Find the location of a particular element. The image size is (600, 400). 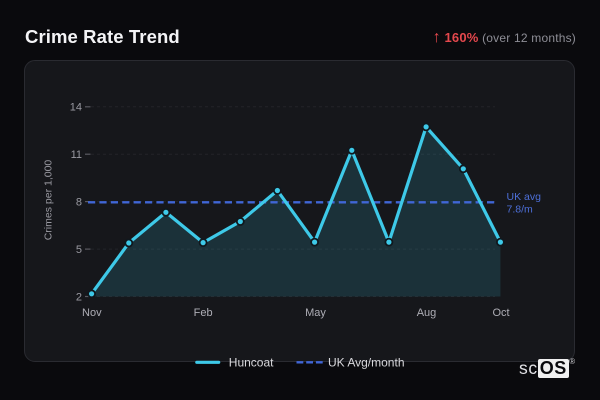

svg-text: 11 is located at coordinates (76, 155).